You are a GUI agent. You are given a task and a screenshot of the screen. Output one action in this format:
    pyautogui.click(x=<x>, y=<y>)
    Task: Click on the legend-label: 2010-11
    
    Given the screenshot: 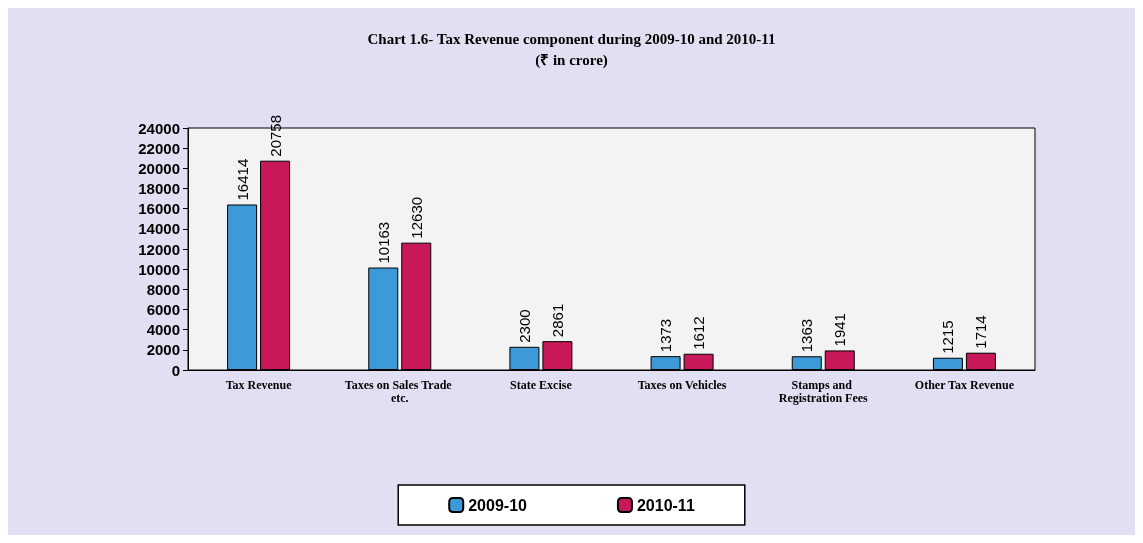 What is the action you would take?
    pyautogui.click(x=665, y=505)
    